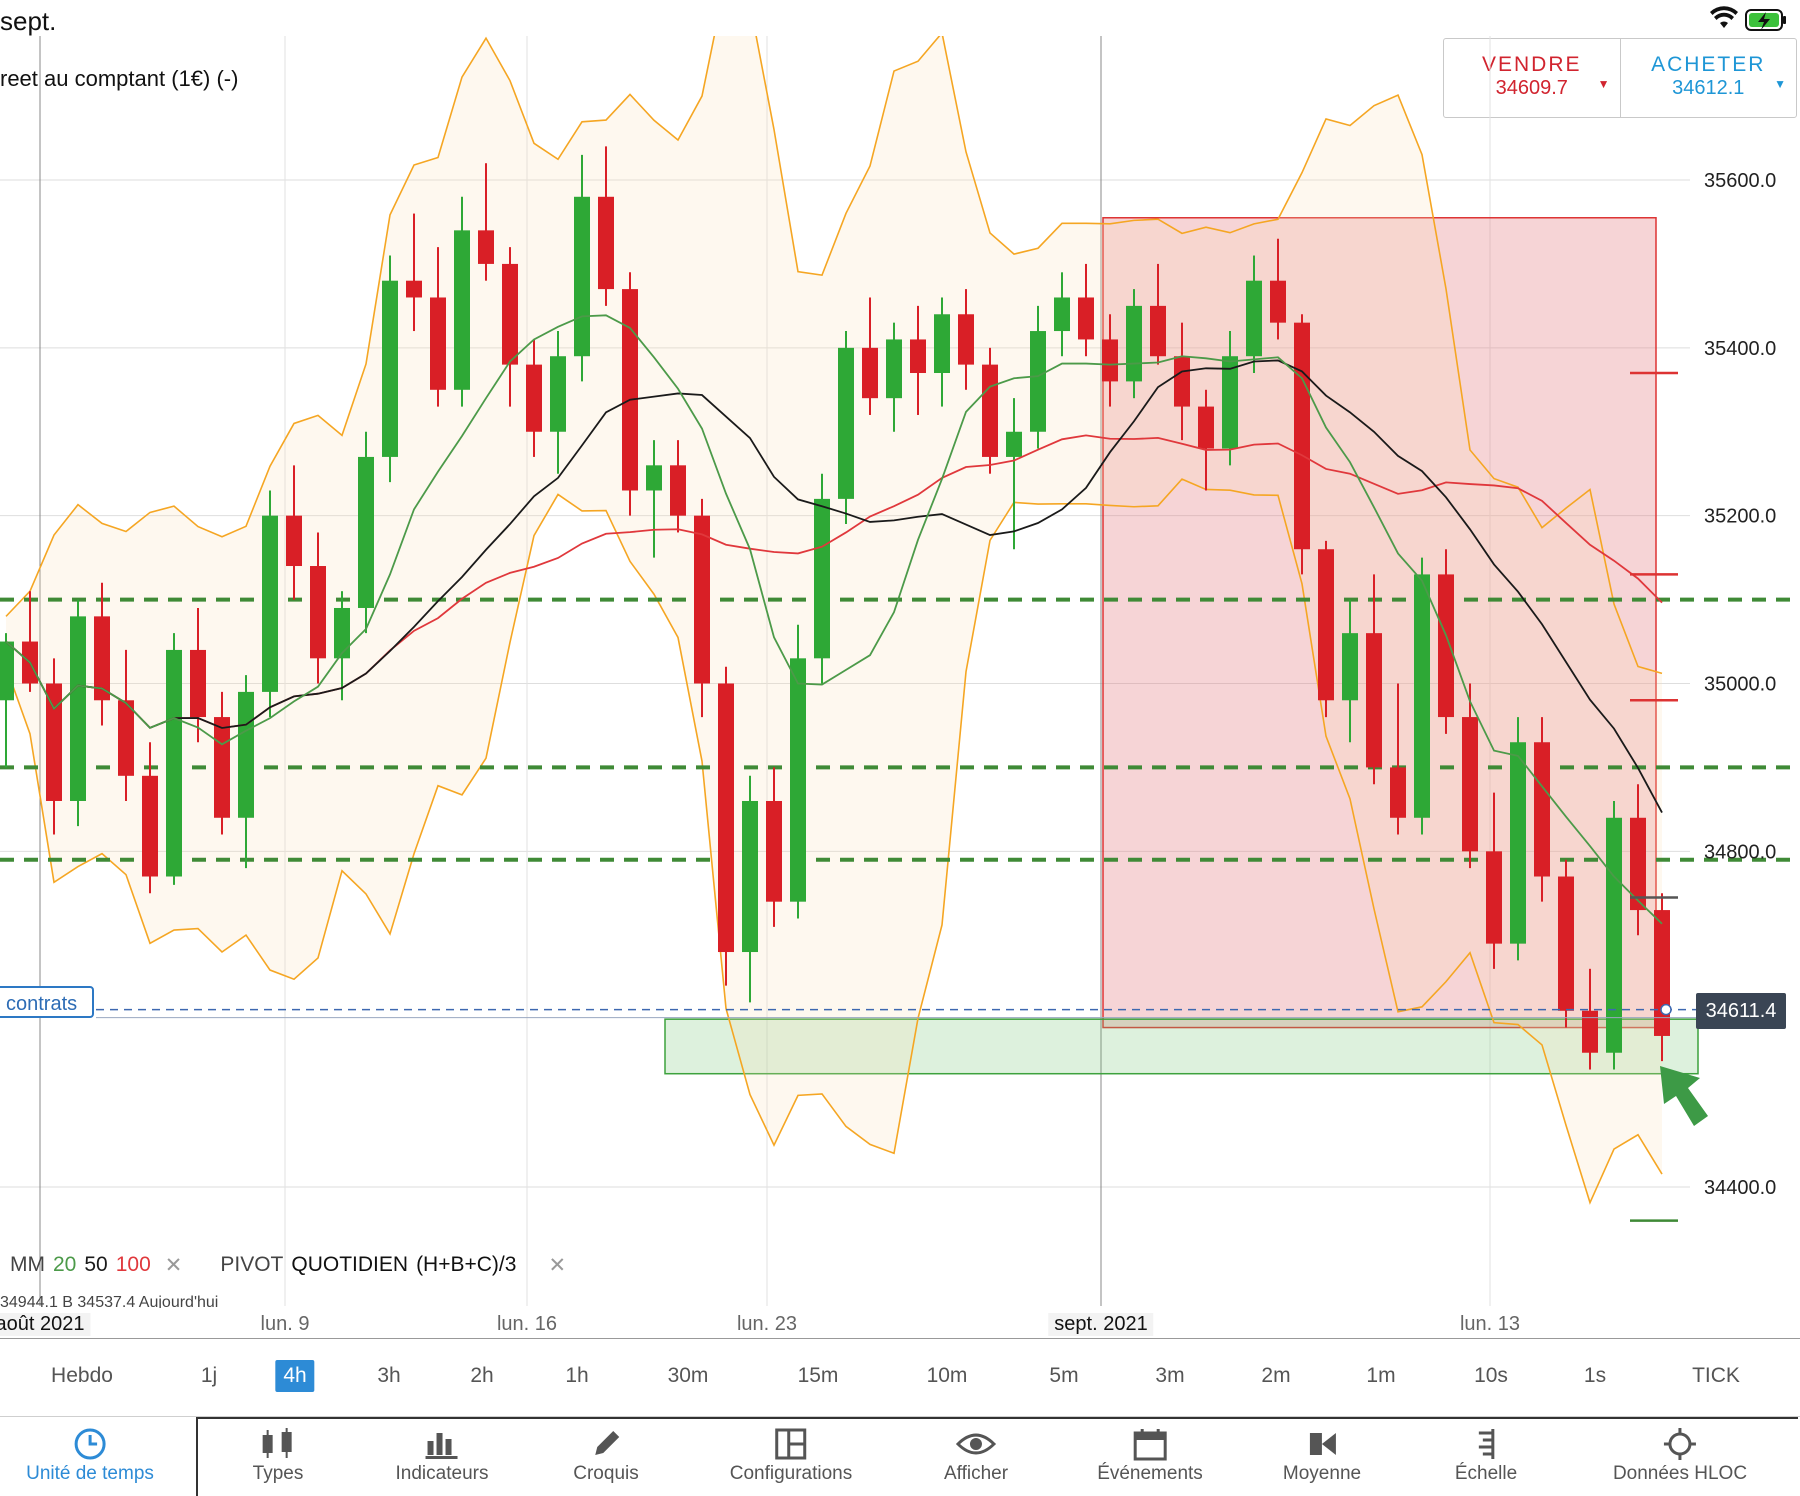  What do you see at coordinates (277, 1443) in the screenshot?
I see `candles-icon` at bounding box center [277, 1443].